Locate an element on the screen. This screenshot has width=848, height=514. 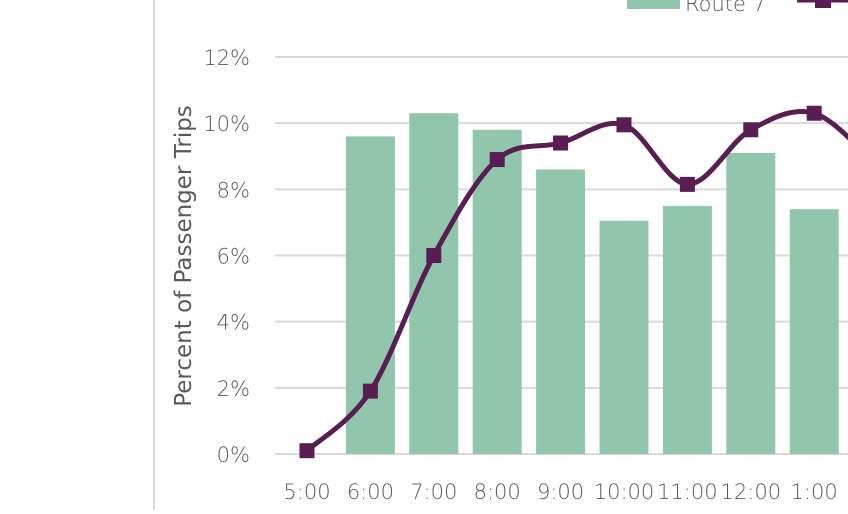
y-tick-labels: 0% 2% 4% 6% 8% 10% 12% is located at coordinates (226, 256).